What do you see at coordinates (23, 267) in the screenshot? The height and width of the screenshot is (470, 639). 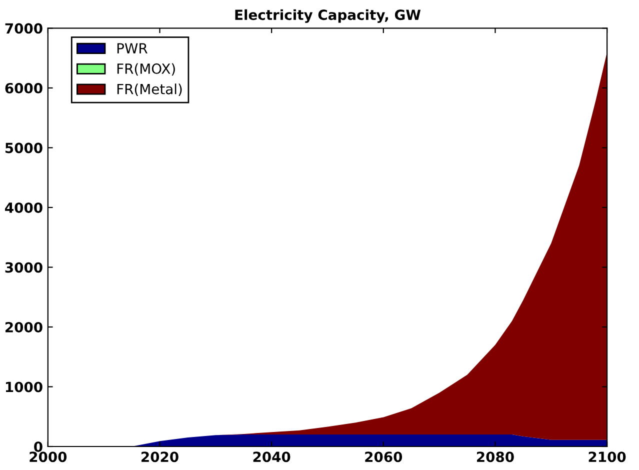 I see `y-tick-label: 3000` at bounding box center [23, 267].